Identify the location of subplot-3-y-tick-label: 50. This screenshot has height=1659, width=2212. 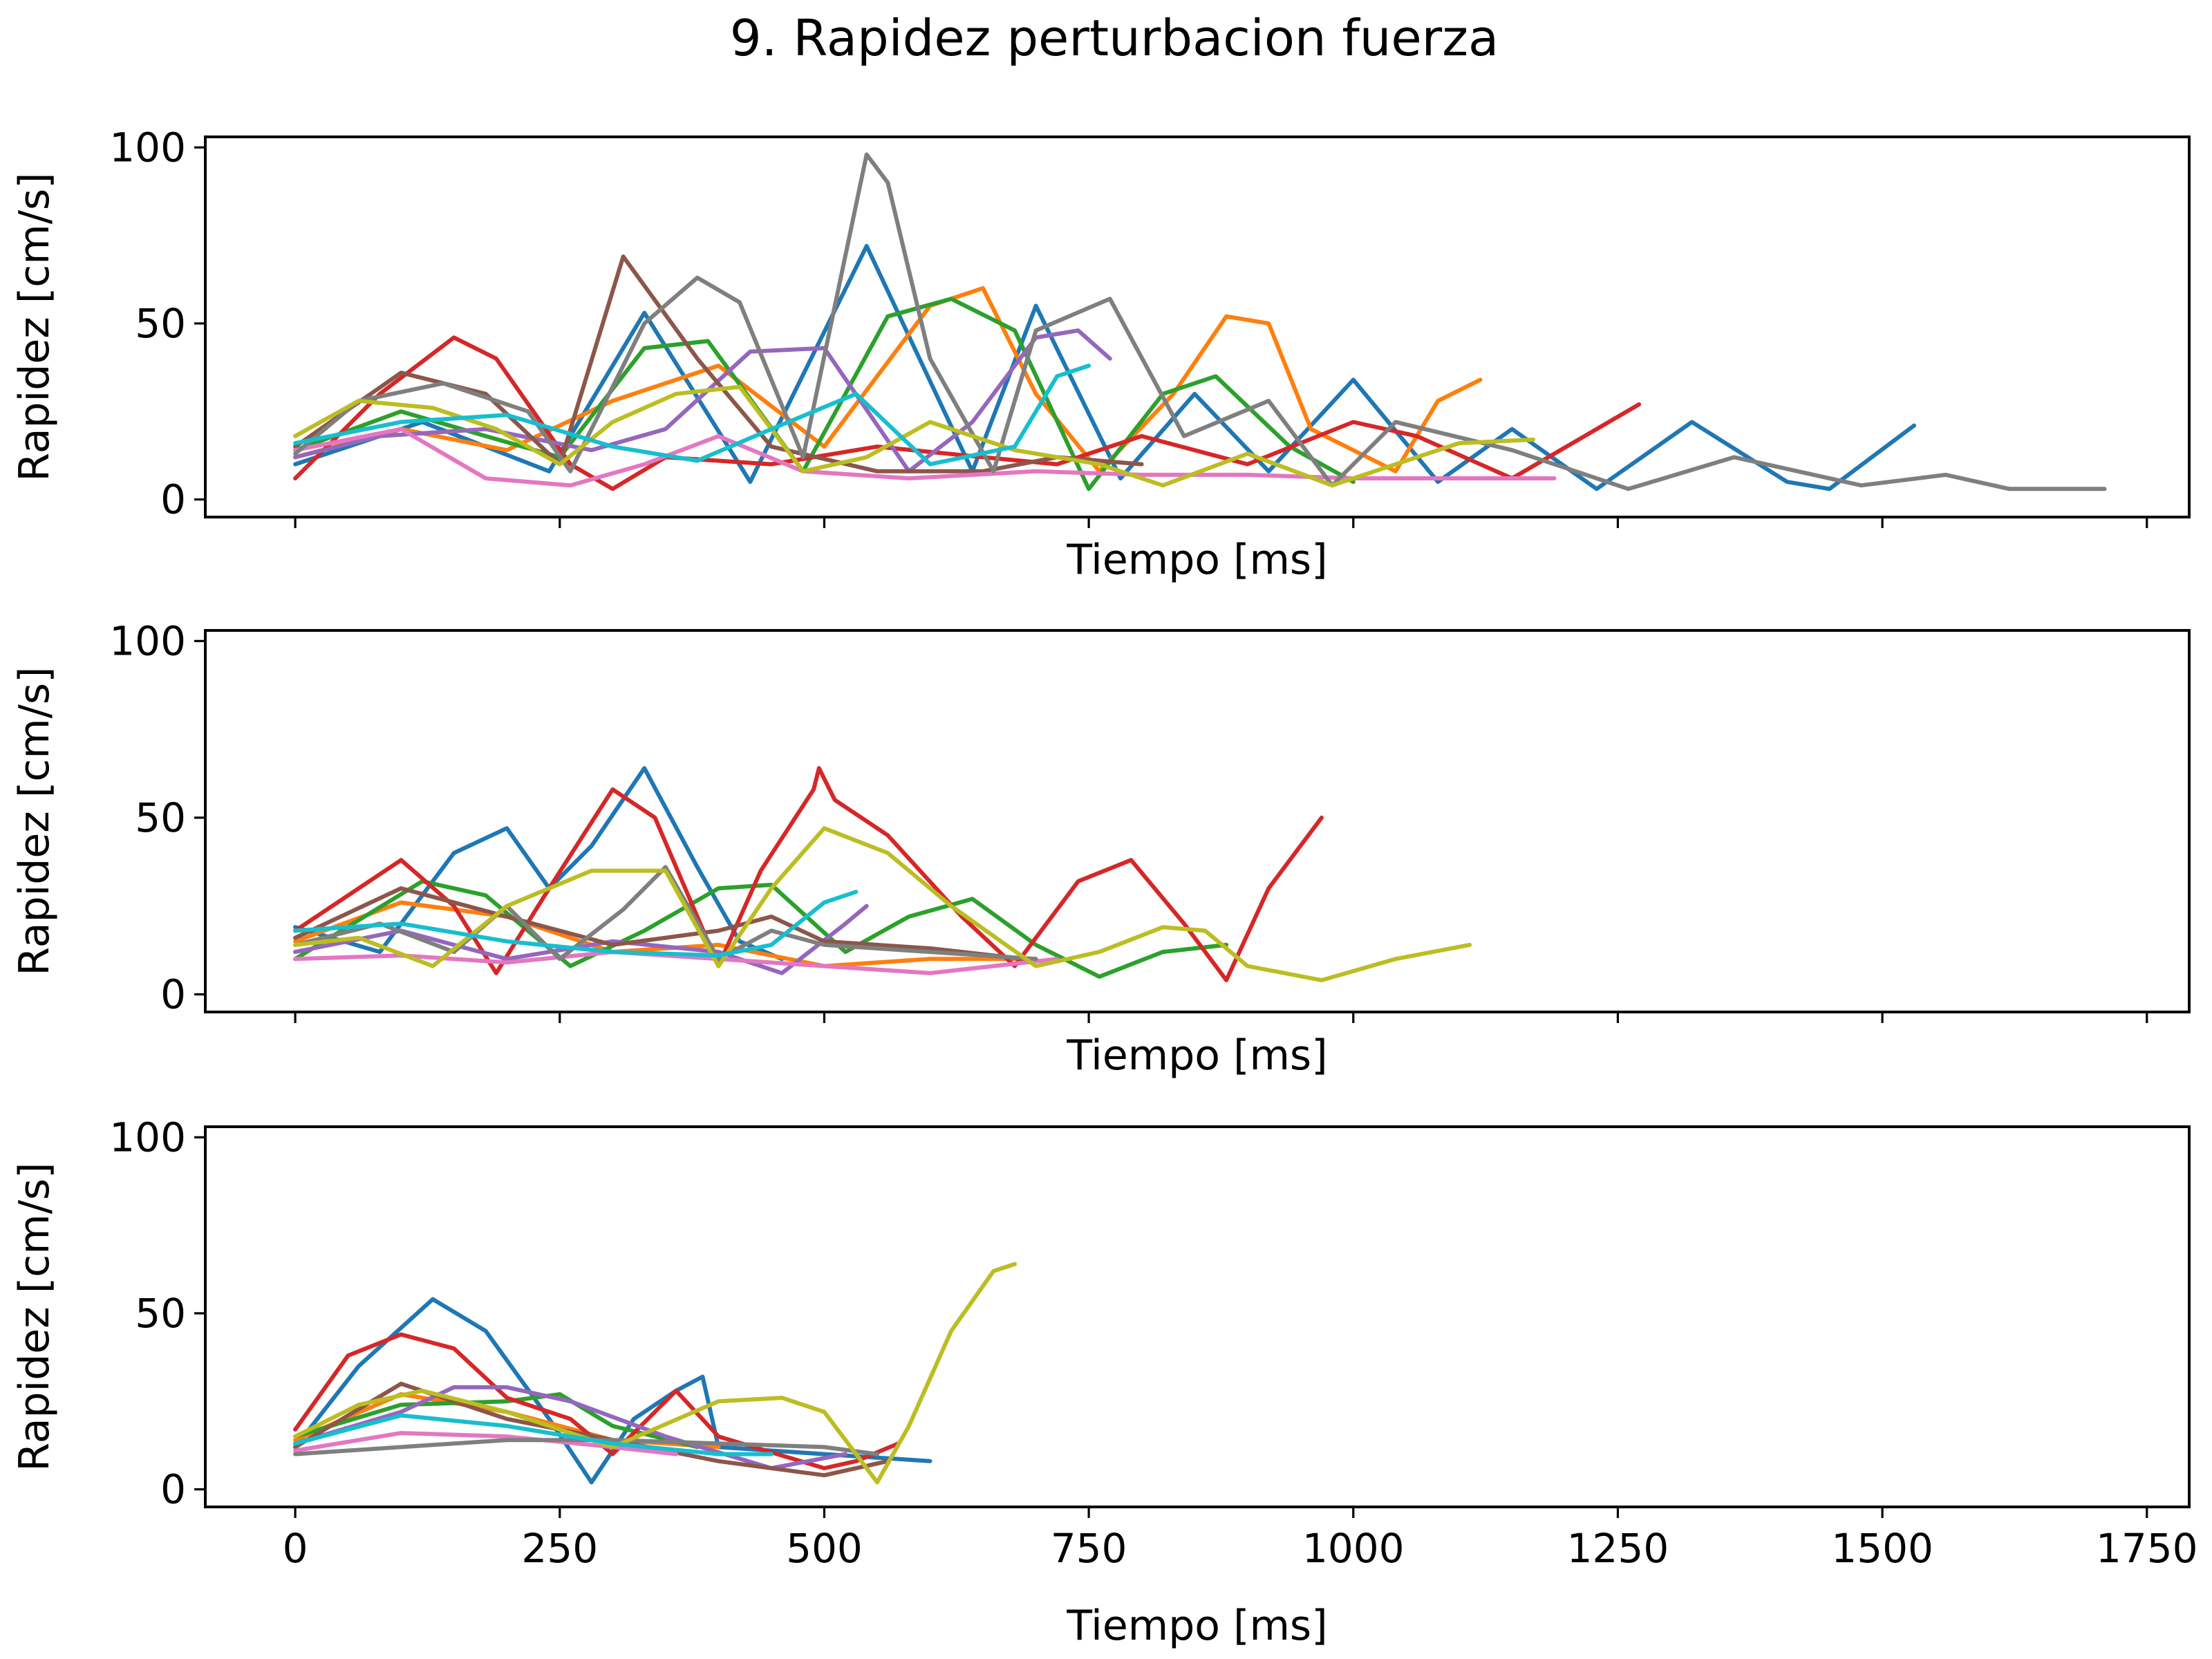
(160, 1313).